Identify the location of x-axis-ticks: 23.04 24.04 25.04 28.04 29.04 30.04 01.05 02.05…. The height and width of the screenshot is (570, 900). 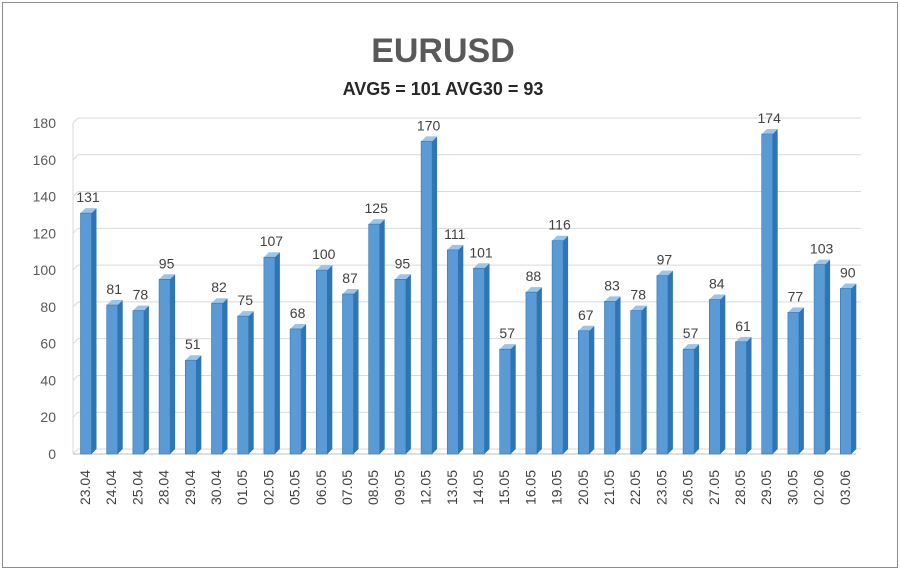
(465, 487).